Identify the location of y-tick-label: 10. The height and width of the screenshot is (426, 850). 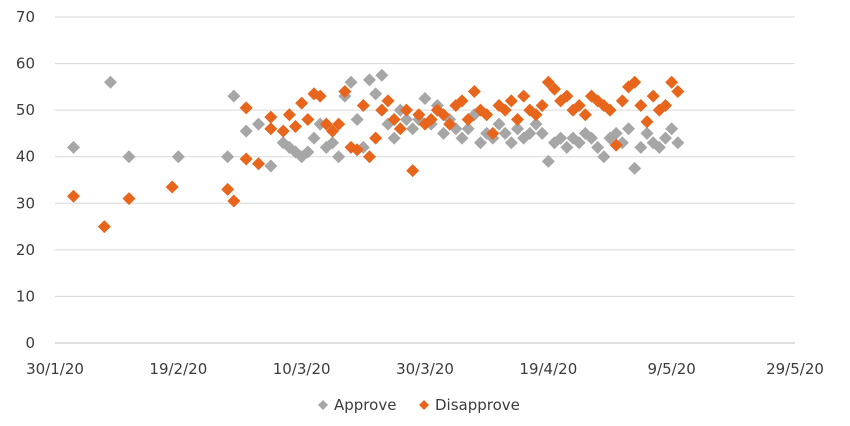
(25, 296).